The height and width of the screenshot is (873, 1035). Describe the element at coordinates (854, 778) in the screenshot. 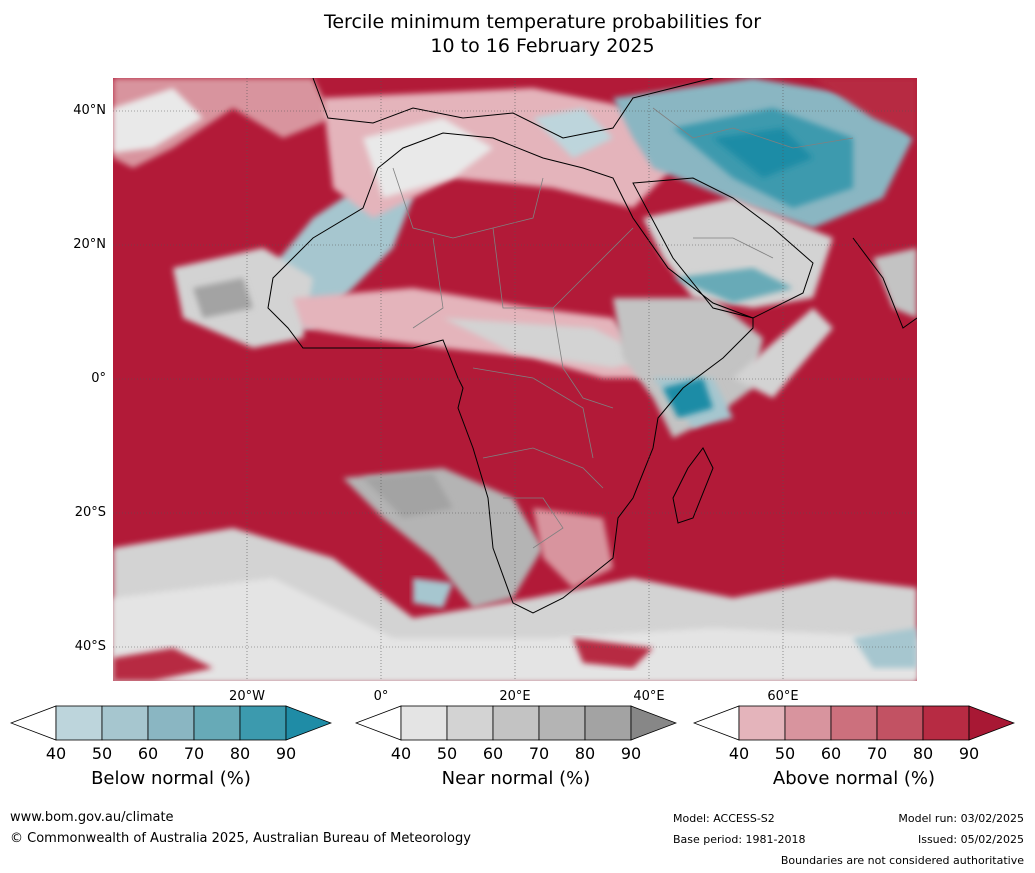

I see `above-normal-label: Above normal (%)` at that location.